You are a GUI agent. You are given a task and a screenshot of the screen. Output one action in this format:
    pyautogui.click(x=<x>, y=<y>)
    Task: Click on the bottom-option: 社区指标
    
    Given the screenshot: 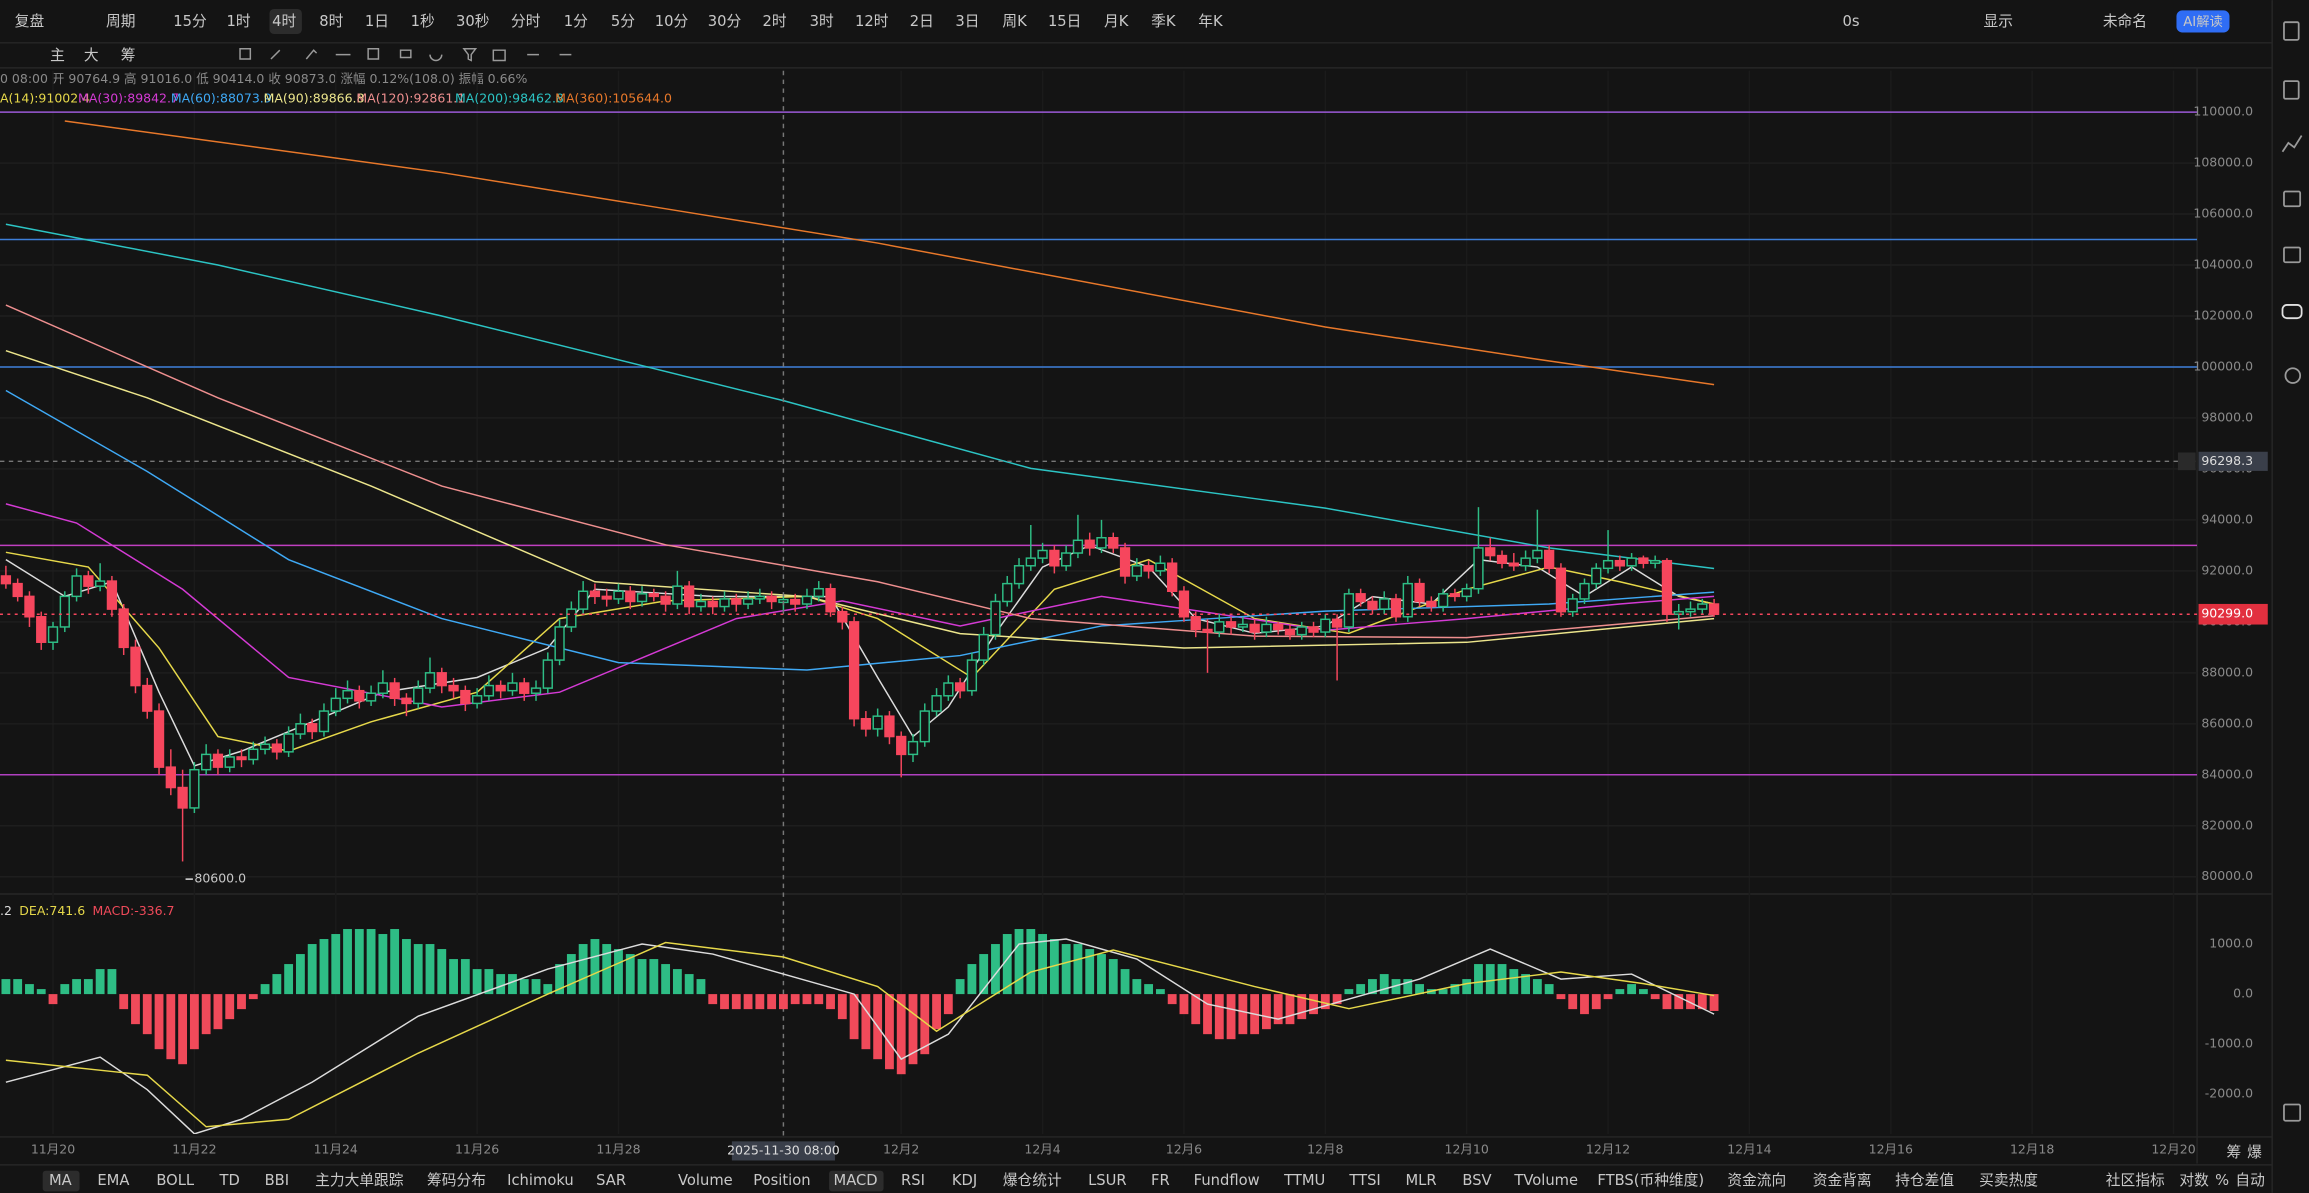 What is the action you would take?
    pyautogui.click(x=2135, y=1180)
    